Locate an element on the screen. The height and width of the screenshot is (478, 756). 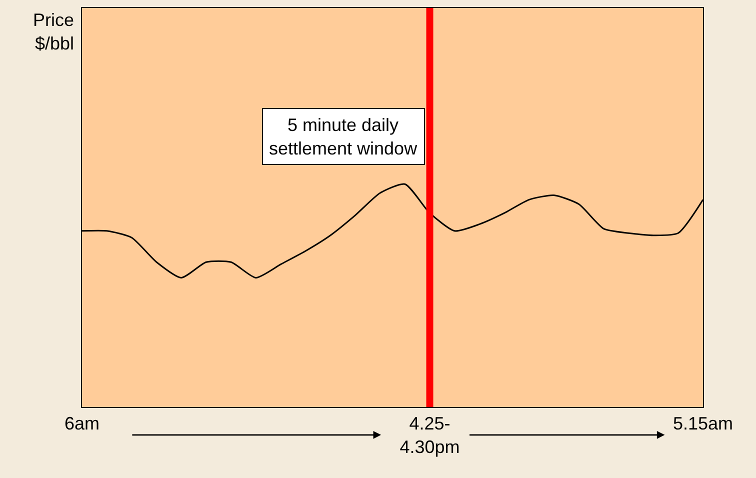
x-tick-label: 6am is located at coordinates (82, 424).